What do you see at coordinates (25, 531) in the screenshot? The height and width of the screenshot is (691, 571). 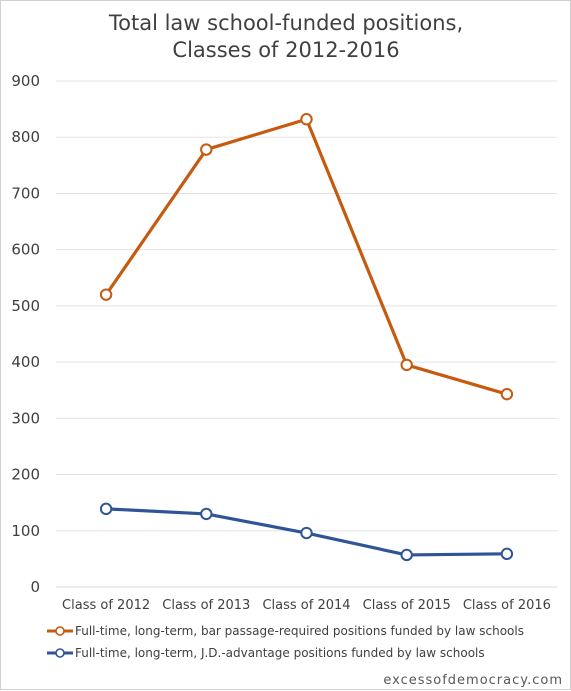 I see `y-tick-label: 100` at bounding box center [25, 531].